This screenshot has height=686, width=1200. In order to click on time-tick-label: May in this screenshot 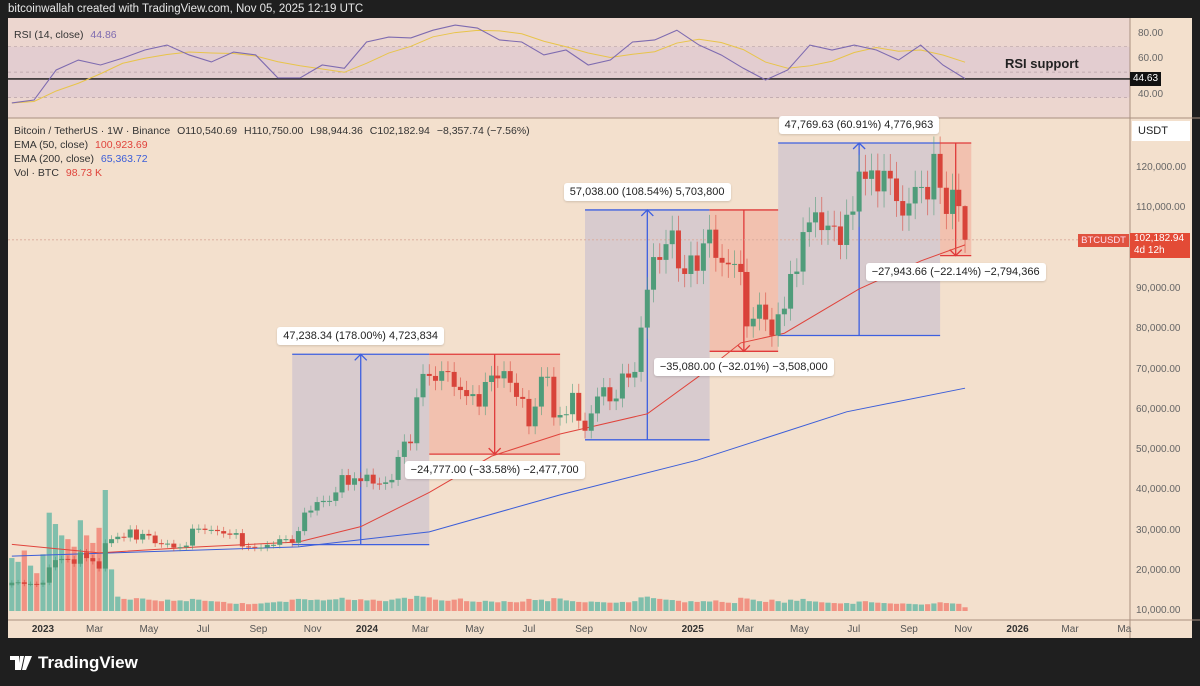, I will do `click(149, 629)`.